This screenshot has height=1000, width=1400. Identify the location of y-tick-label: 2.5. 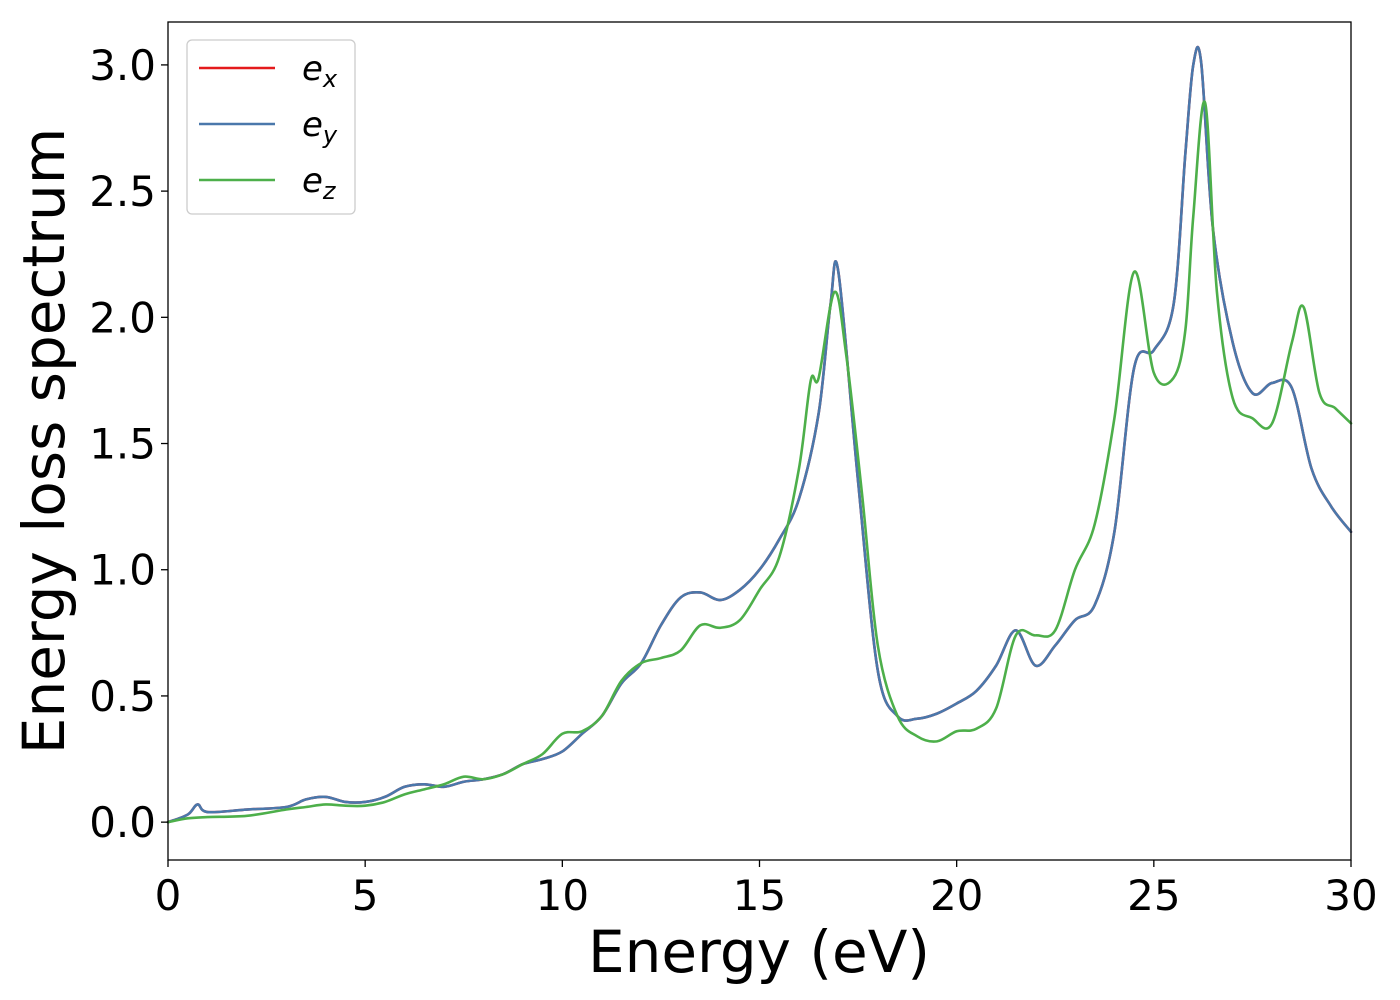
(122, 191).